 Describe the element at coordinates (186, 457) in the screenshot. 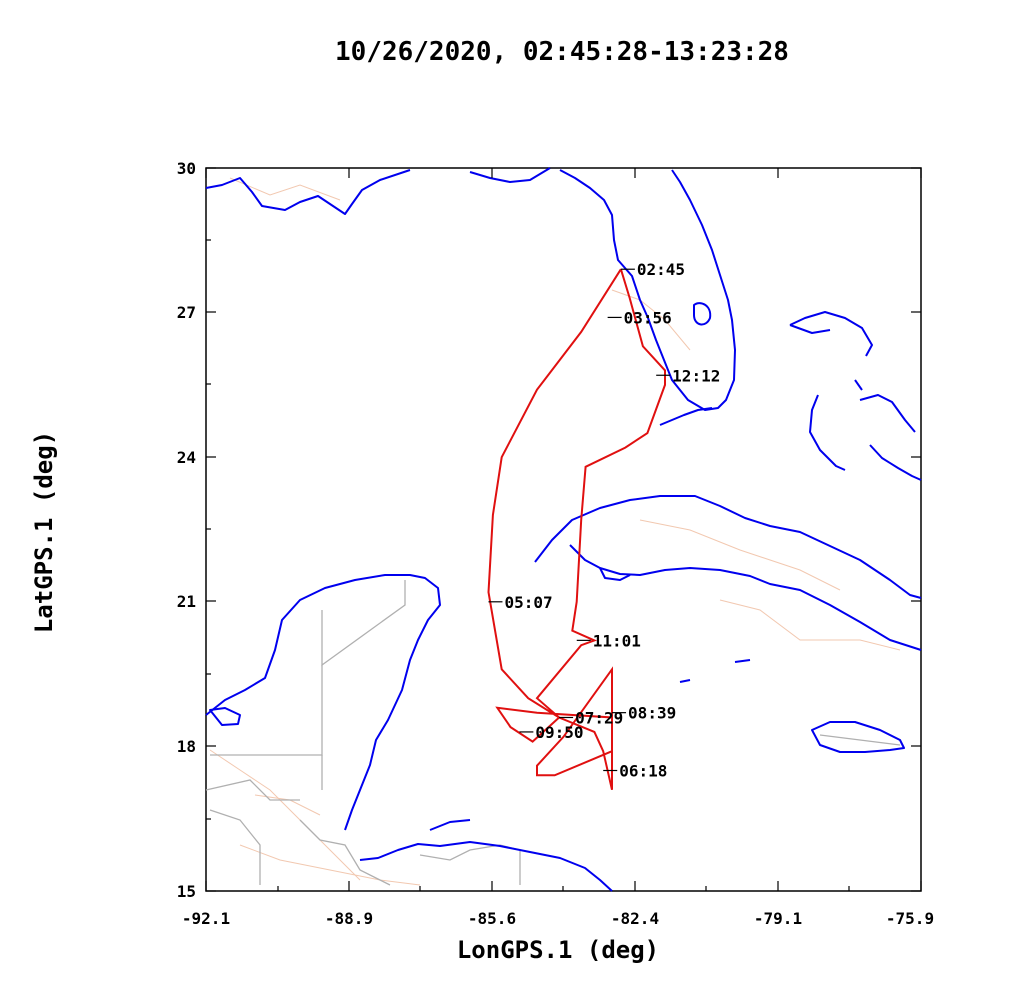

I see `y-tick-label: 24` at that location.